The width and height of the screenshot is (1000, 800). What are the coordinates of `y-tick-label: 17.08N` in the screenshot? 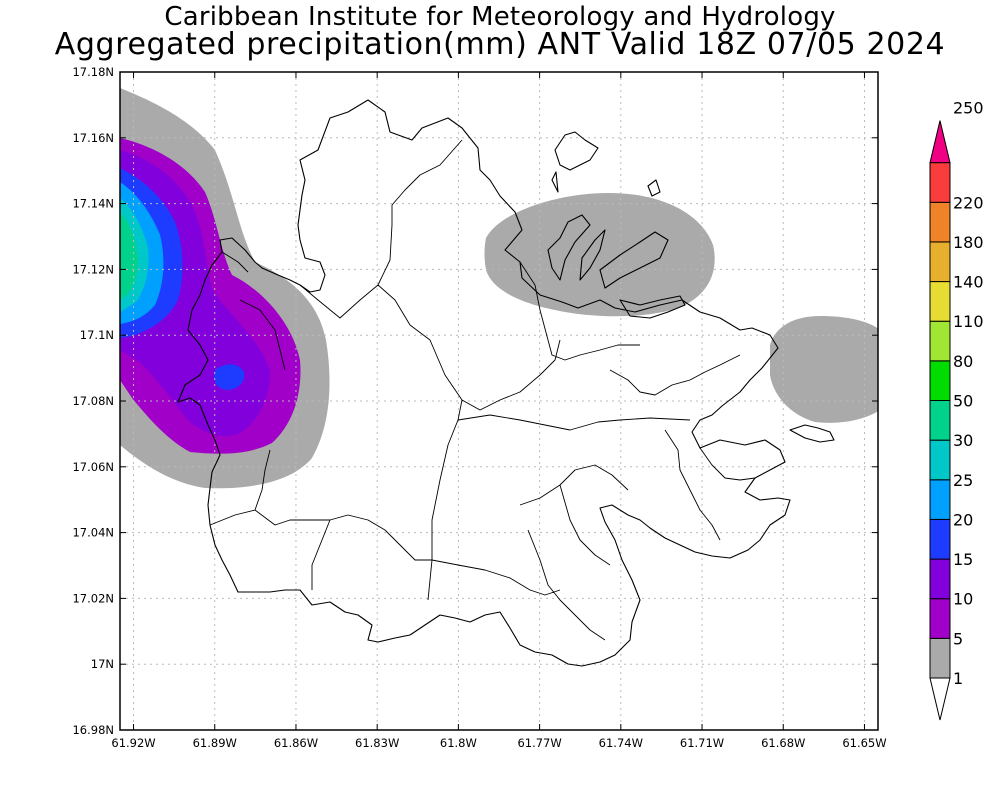 It's located at (93, 401).